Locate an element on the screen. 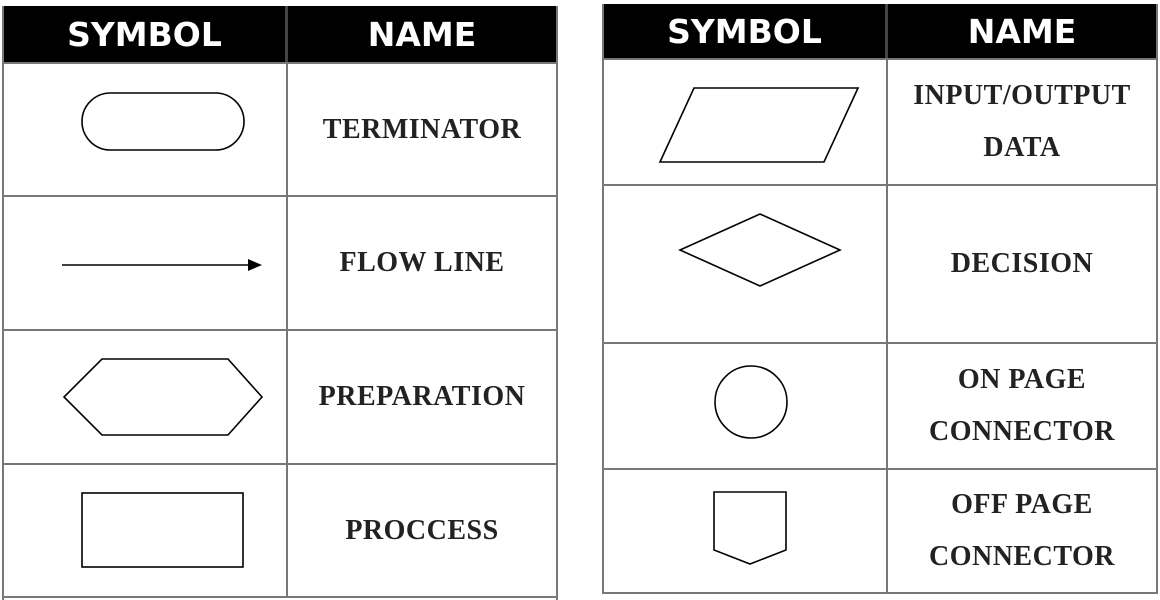 The height and width of the screenshot is (600, 1160). table-row: OFF PAGE CONNECTOR is located at coordinates (880, 530).